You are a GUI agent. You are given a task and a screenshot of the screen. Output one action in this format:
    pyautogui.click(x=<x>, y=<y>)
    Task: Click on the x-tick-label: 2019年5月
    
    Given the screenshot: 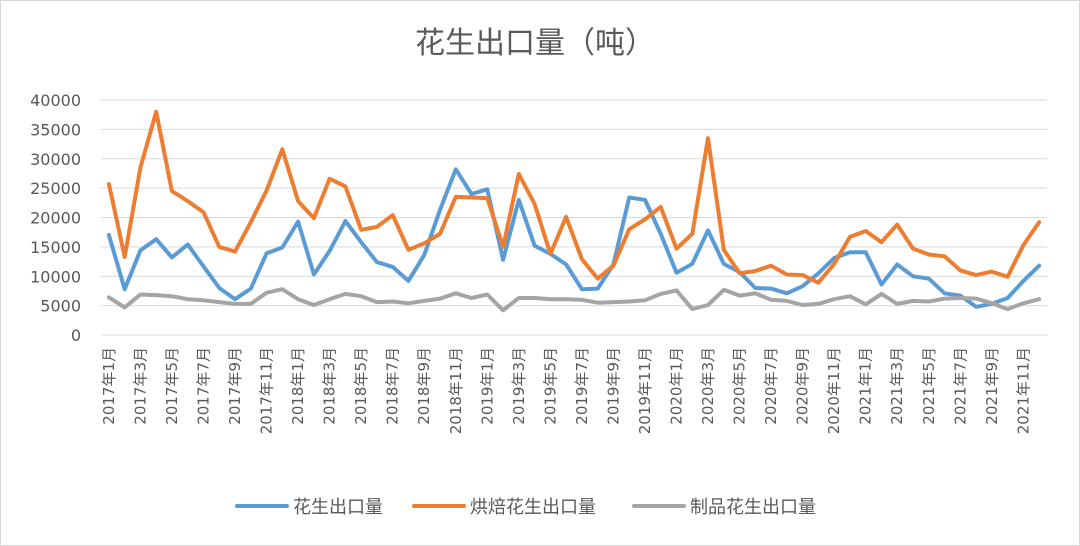 What is the action you would take?
    pyautogui.click(x=550, y=386)
    